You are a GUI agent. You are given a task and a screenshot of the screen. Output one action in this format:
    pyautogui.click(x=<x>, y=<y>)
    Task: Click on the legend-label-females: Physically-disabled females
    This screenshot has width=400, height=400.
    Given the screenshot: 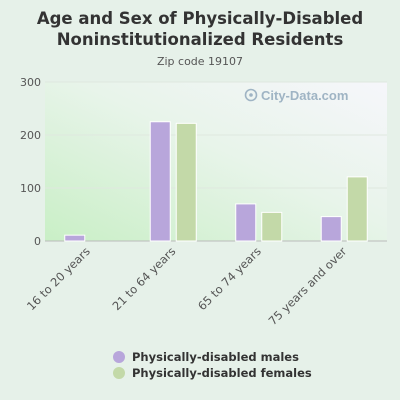 What is the action you would take?
    pyautogui.click(x=222, y=373)
    